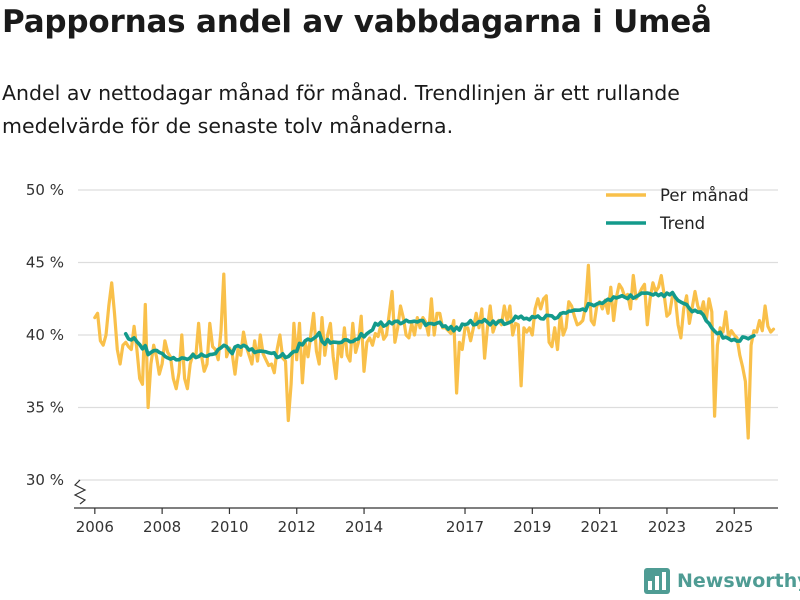  I want to click on brand-logo: Newsworthy, so click(722, 581).